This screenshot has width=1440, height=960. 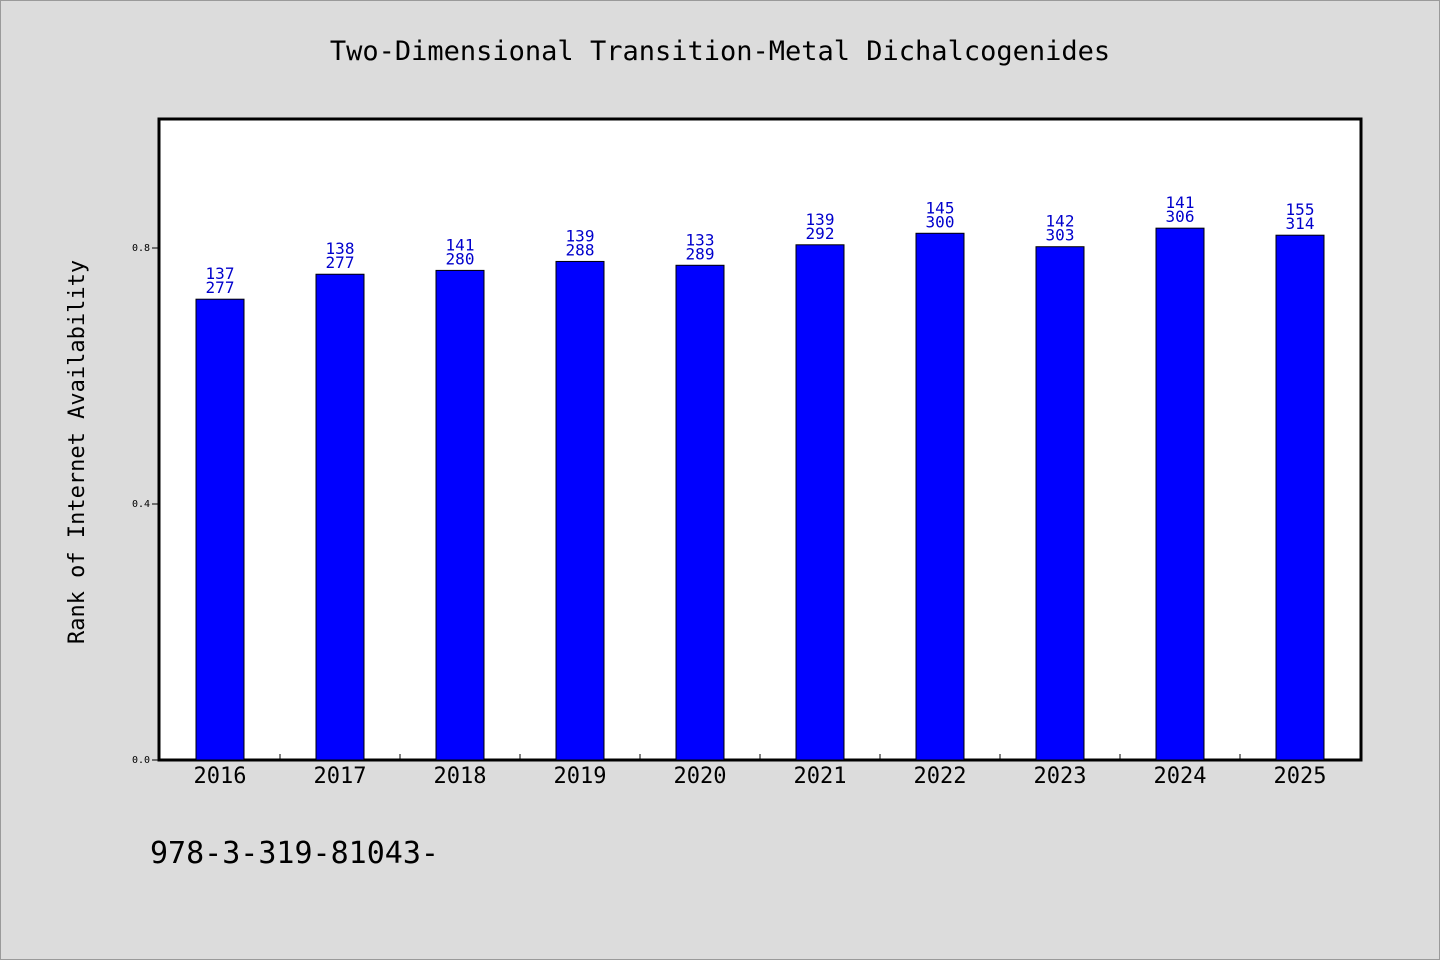 What do you see at coordinates (340, 248) in the screenshot?
I see `data-label-top-2017: 138` at bounding box center [340, 248].